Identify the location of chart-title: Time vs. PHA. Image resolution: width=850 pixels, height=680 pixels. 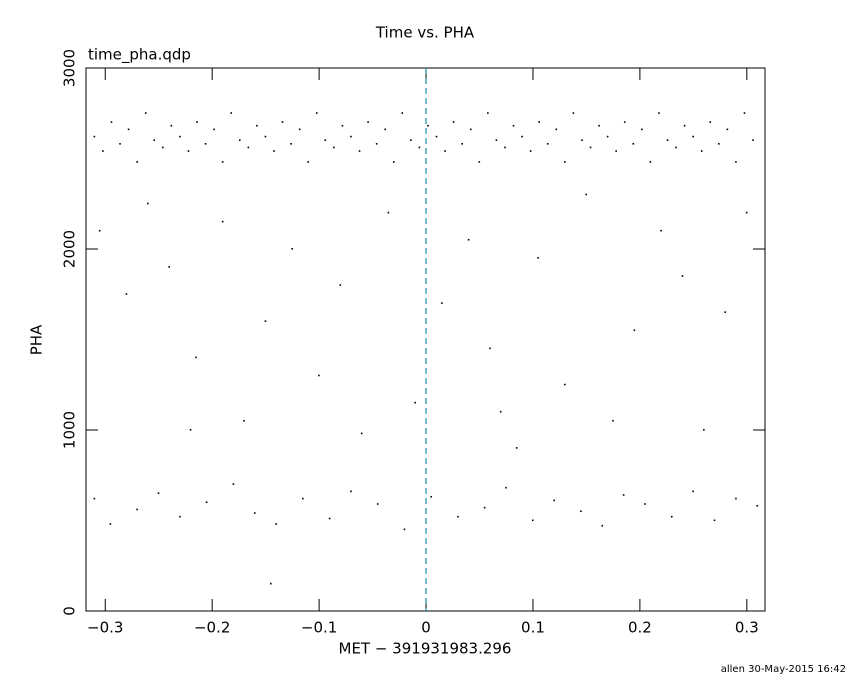
(425, 33).